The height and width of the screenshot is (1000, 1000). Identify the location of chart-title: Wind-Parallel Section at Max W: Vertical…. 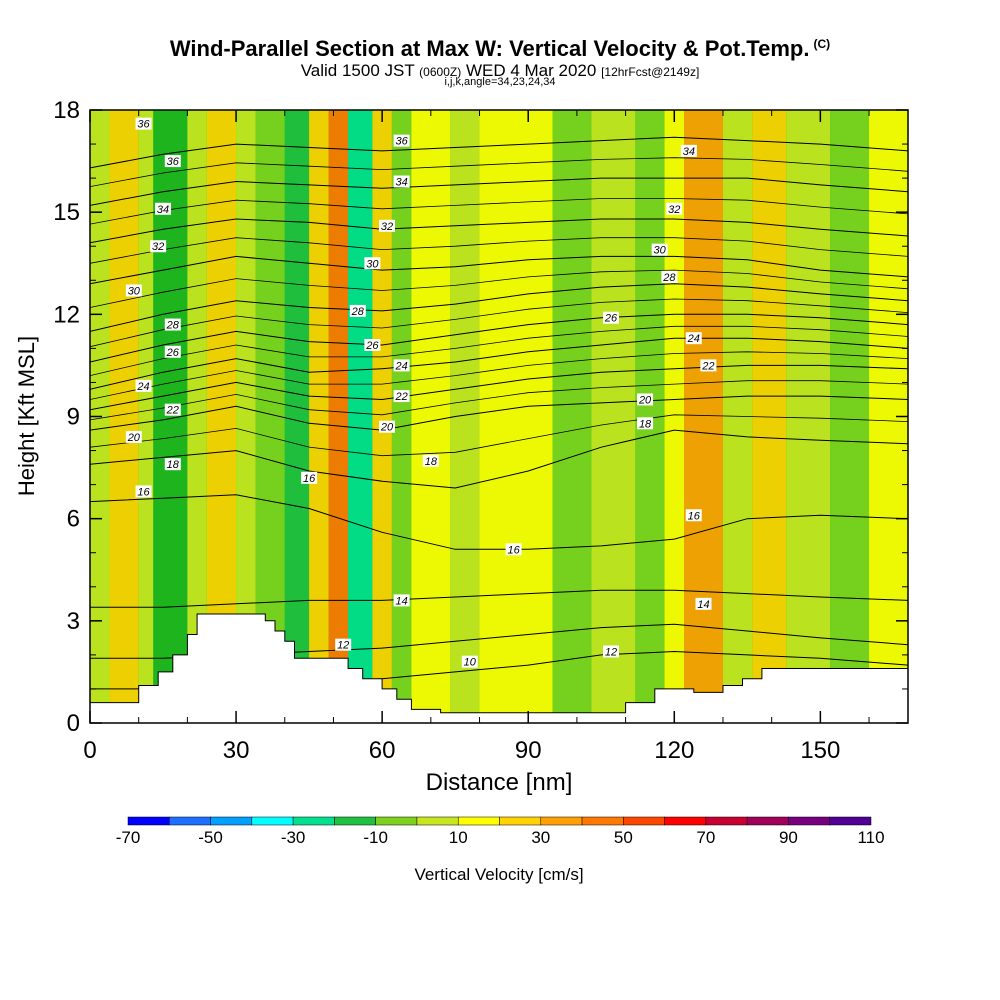
(500, 49).